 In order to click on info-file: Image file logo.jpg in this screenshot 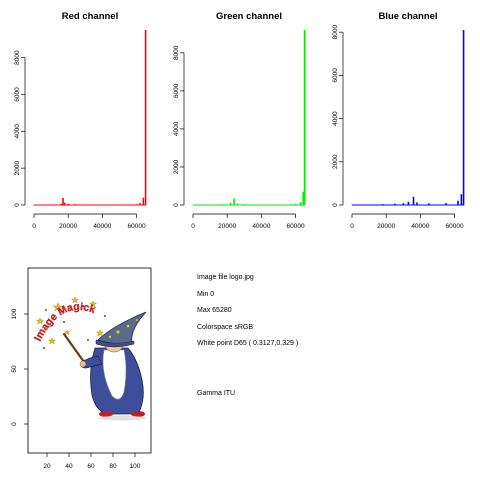, I will do `click(225, 277)`.